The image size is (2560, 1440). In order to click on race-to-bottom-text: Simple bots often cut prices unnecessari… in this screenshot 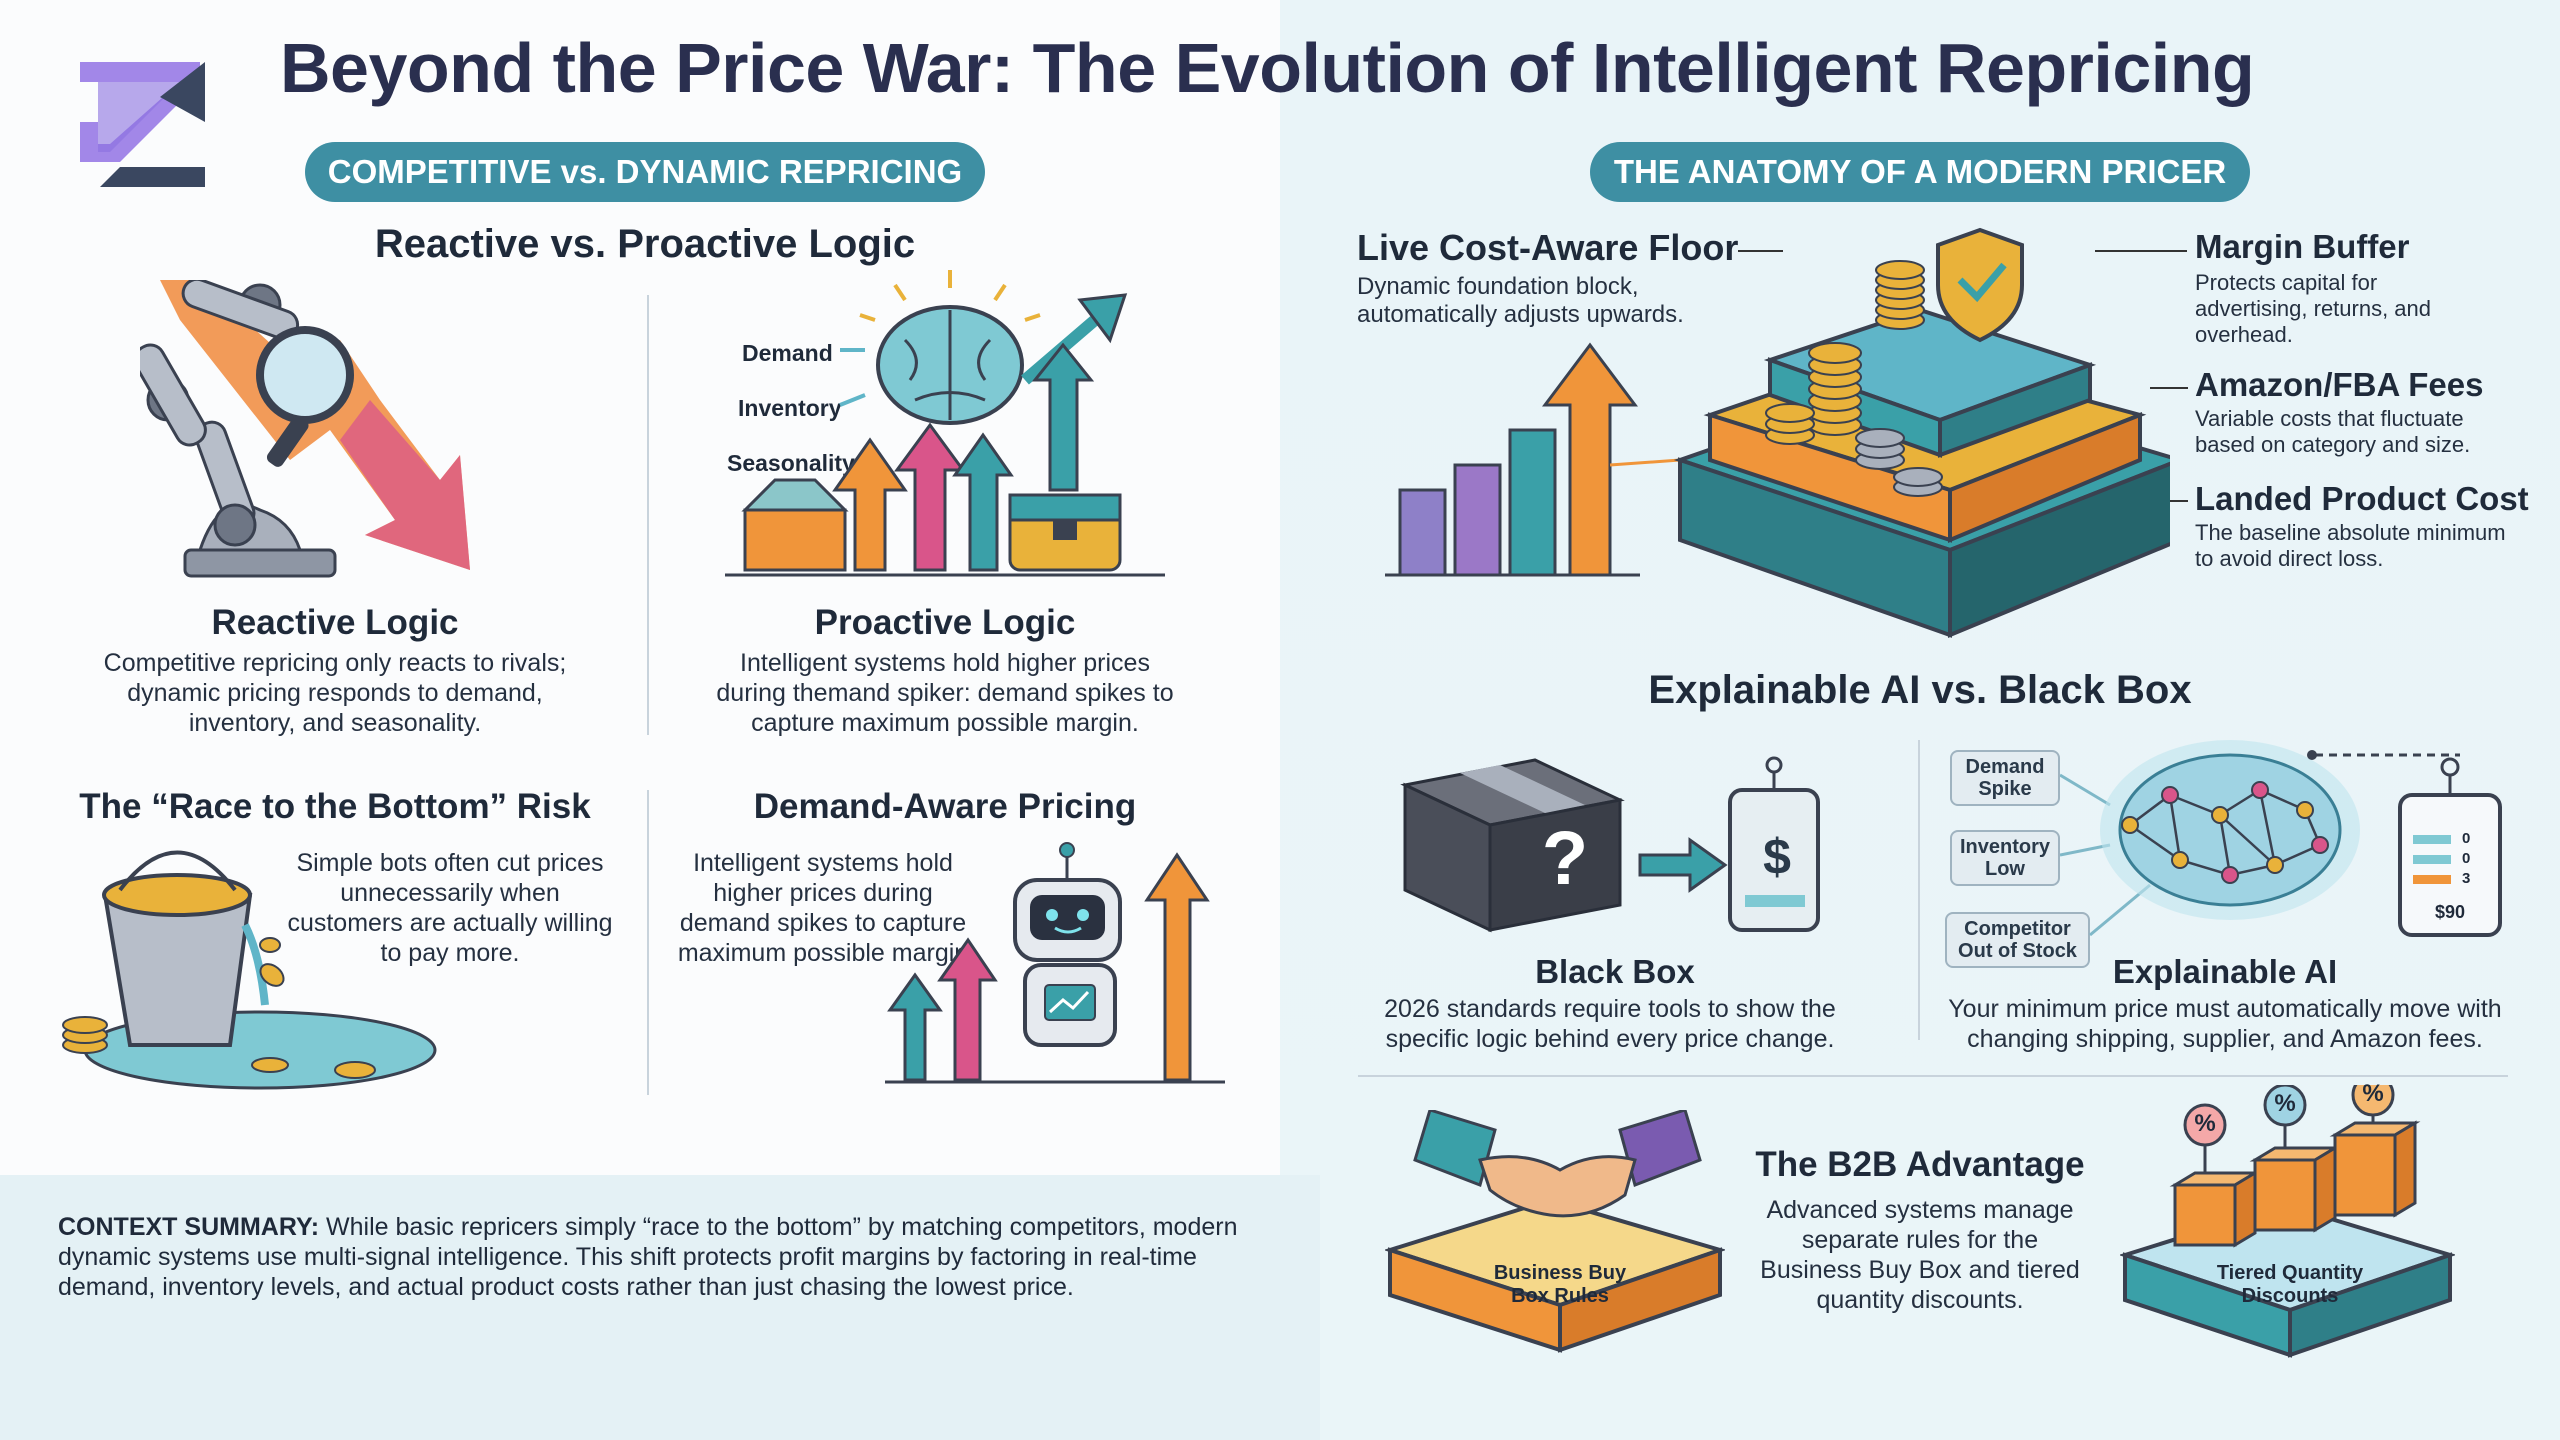, I will do `click(450, 908)`.